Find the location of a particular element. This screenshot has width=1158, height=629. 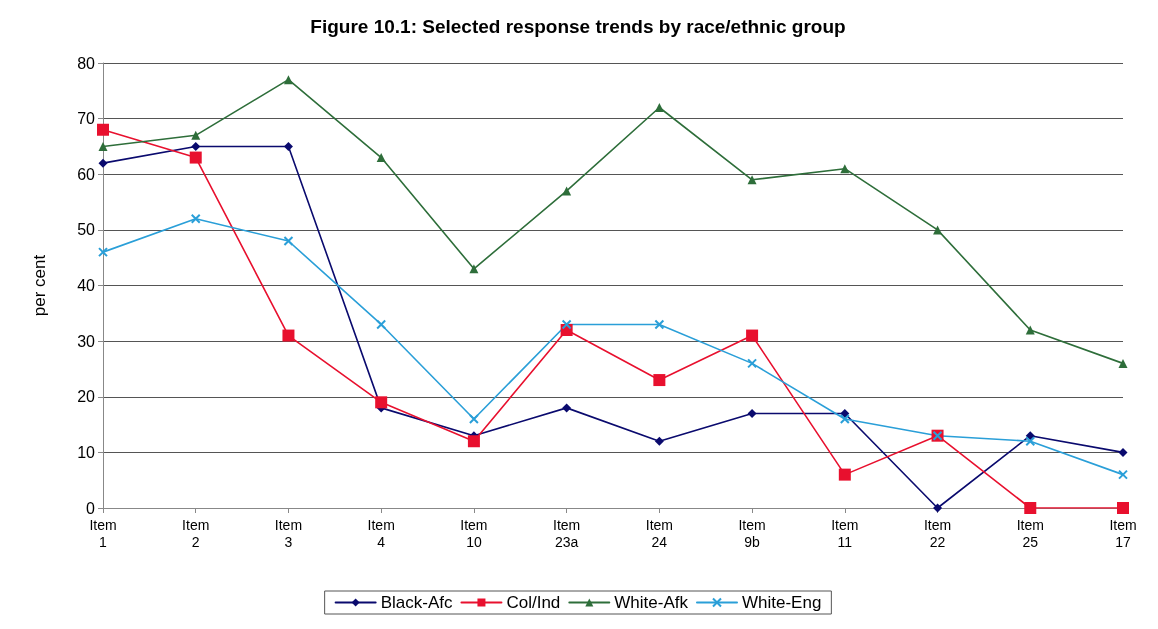

x-tick-label: Item 22 is located at coordinates (937, 533).